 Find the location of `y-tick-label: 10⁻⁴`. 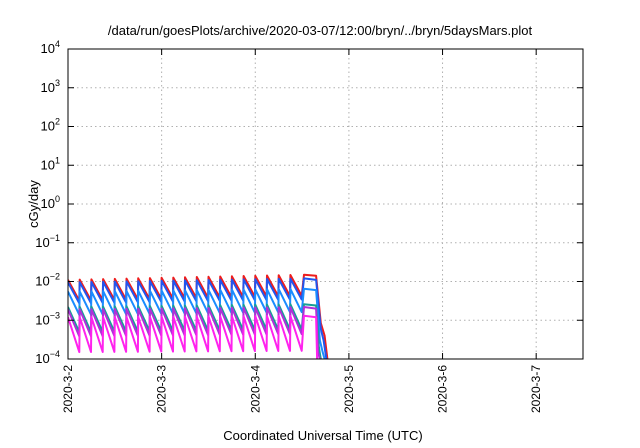

y-tick-label: 10⁻⁴ is located at coordinates (47, 357).